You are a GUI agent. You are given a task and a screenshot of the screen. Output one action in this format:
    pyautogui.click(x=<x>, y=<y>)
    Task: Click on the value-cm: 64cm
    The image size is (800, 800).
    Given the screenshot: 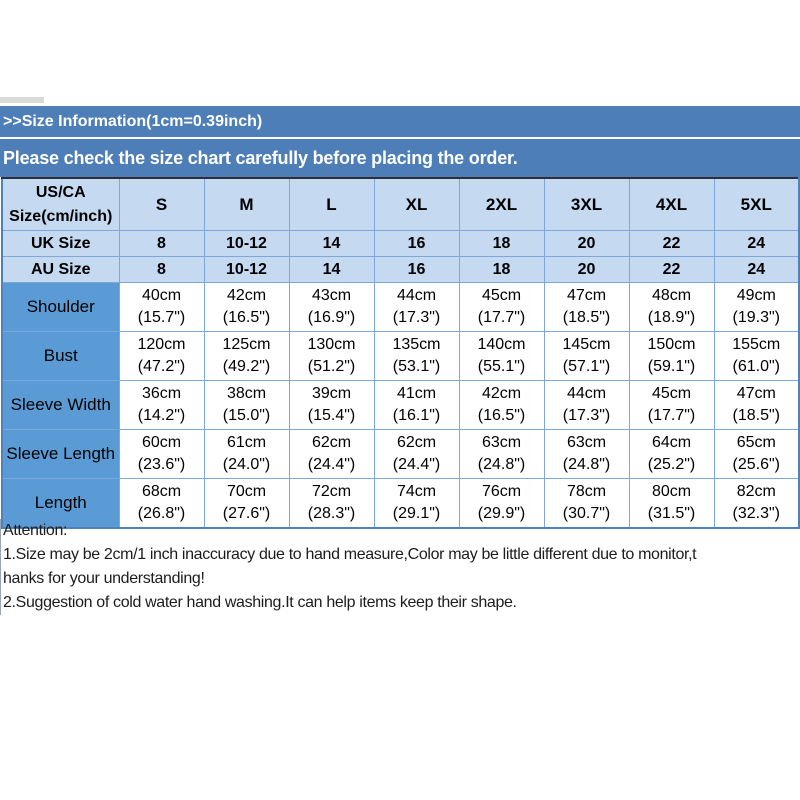 What is the action you would take?
    pyautogui.click(x=671, y=442)
    